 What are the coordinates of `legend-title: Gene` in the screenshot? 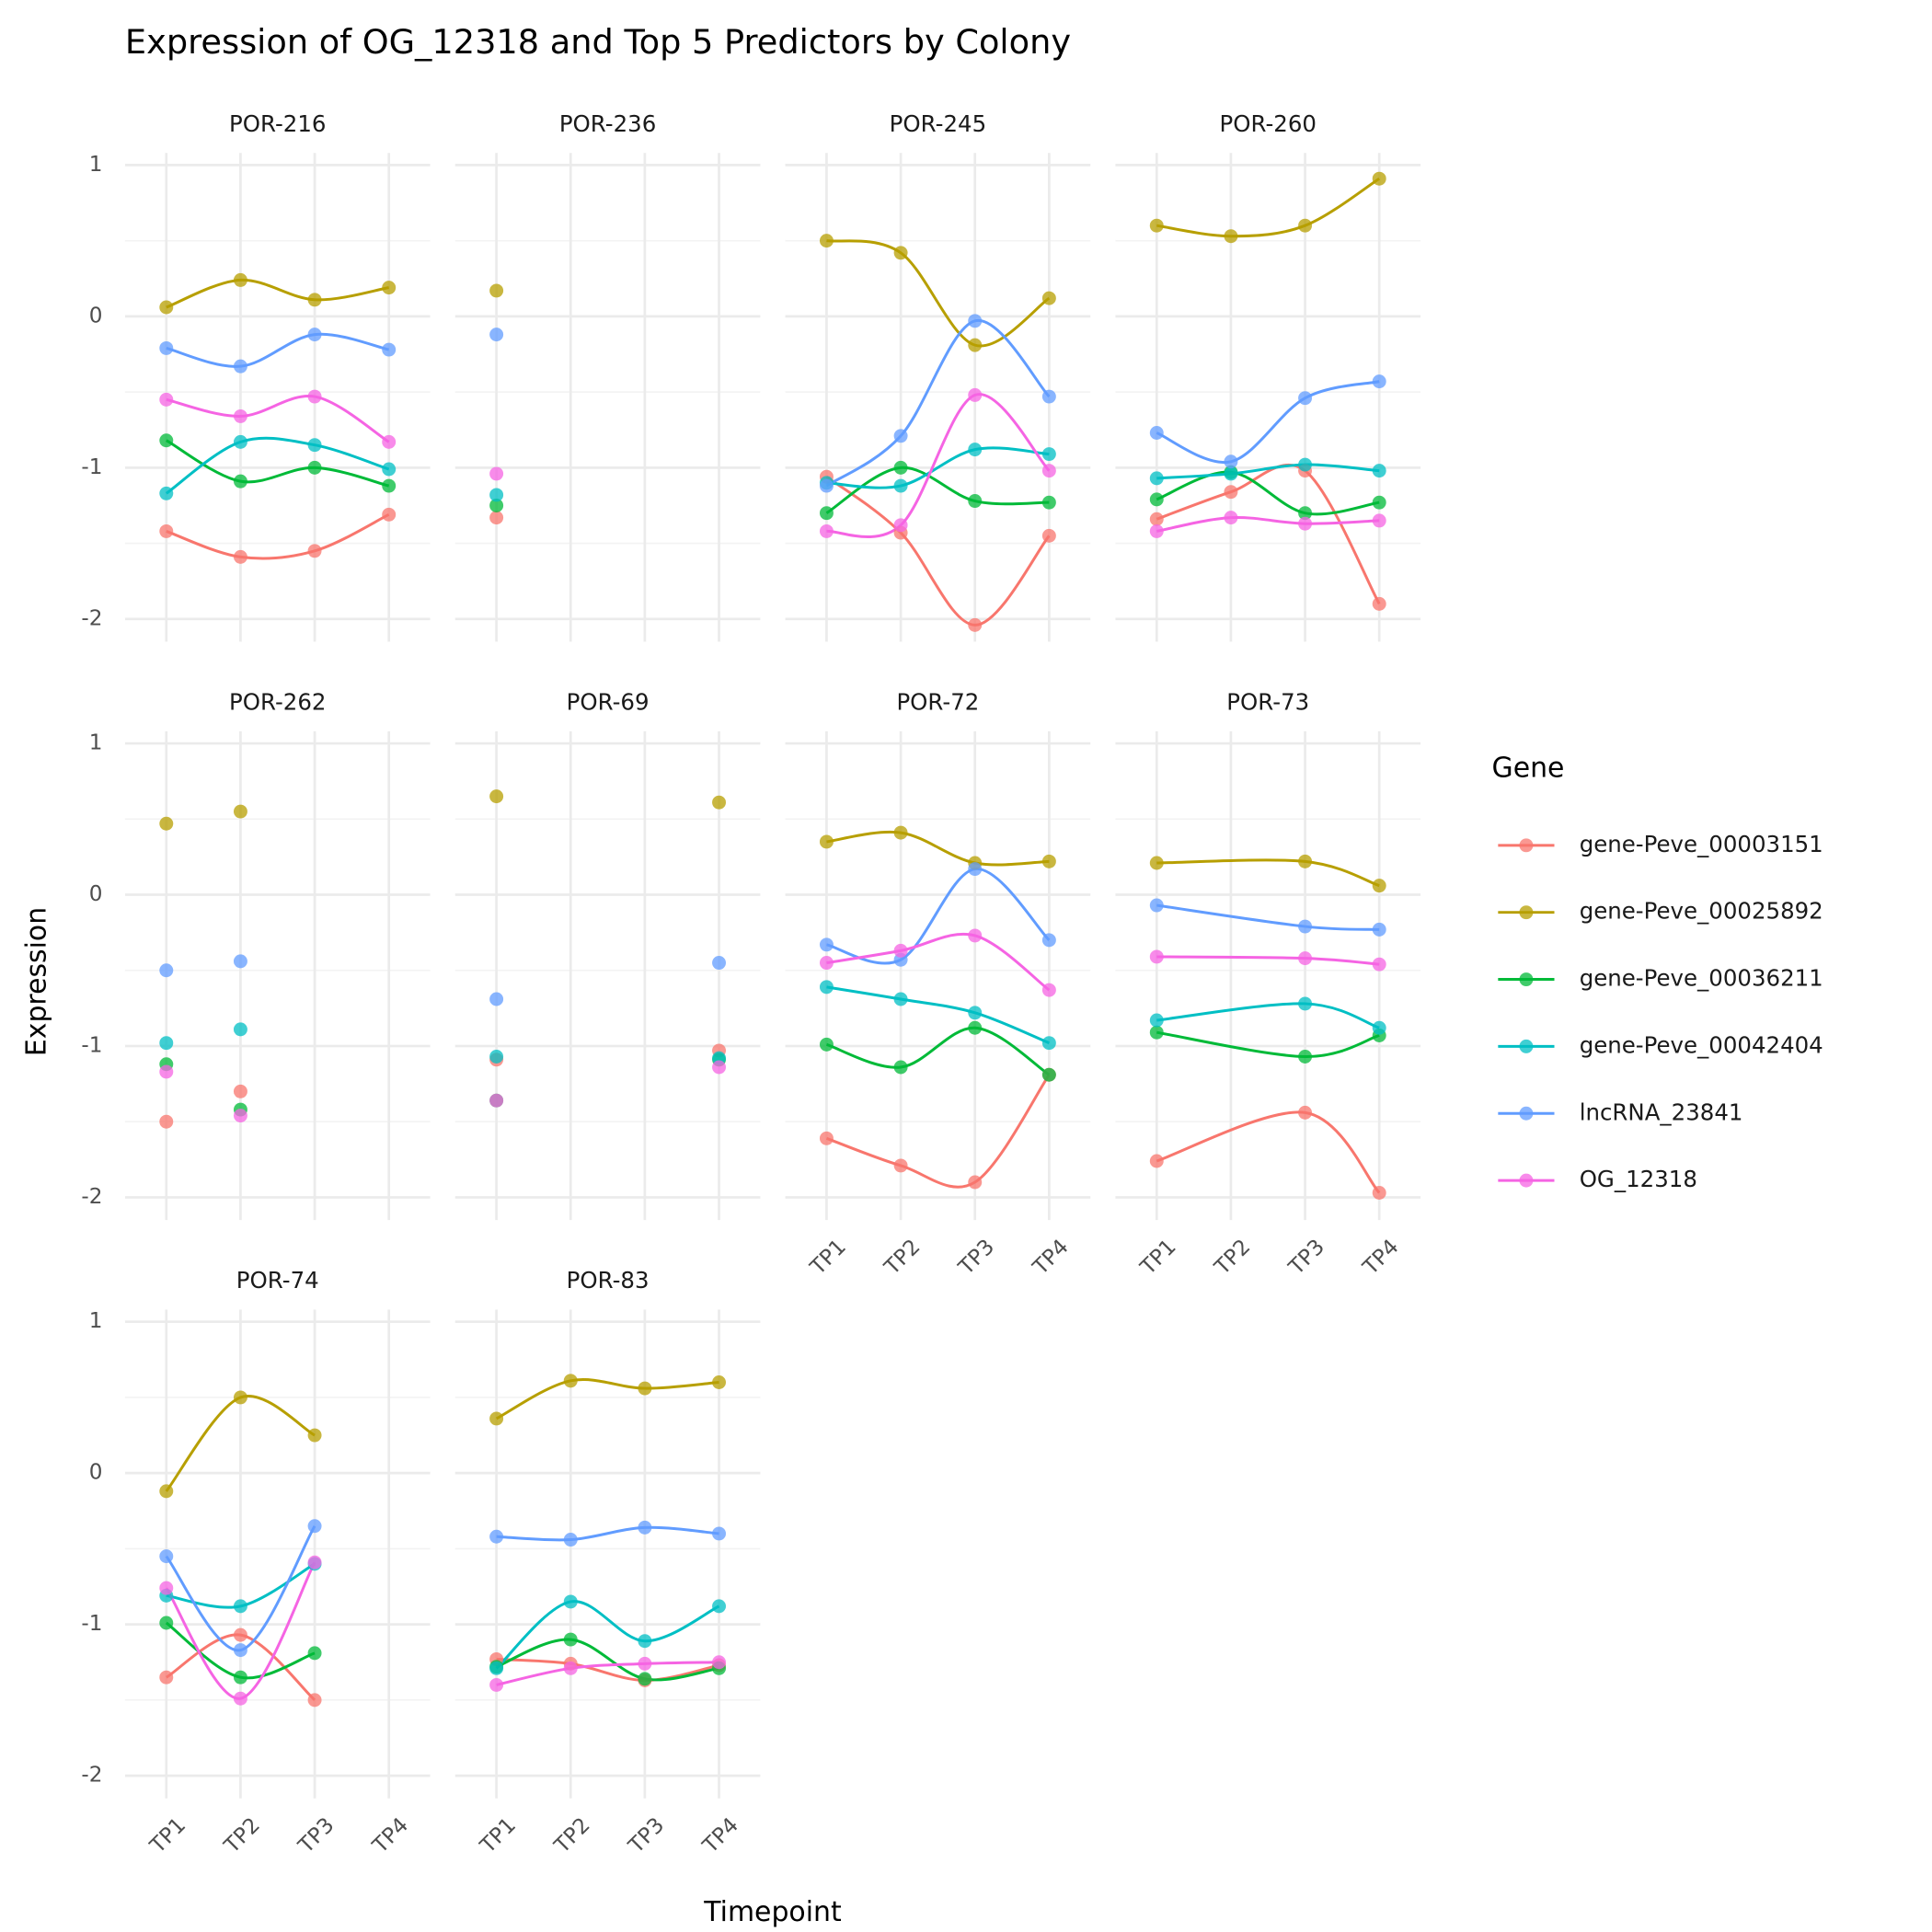 It's located at (1528, 768).